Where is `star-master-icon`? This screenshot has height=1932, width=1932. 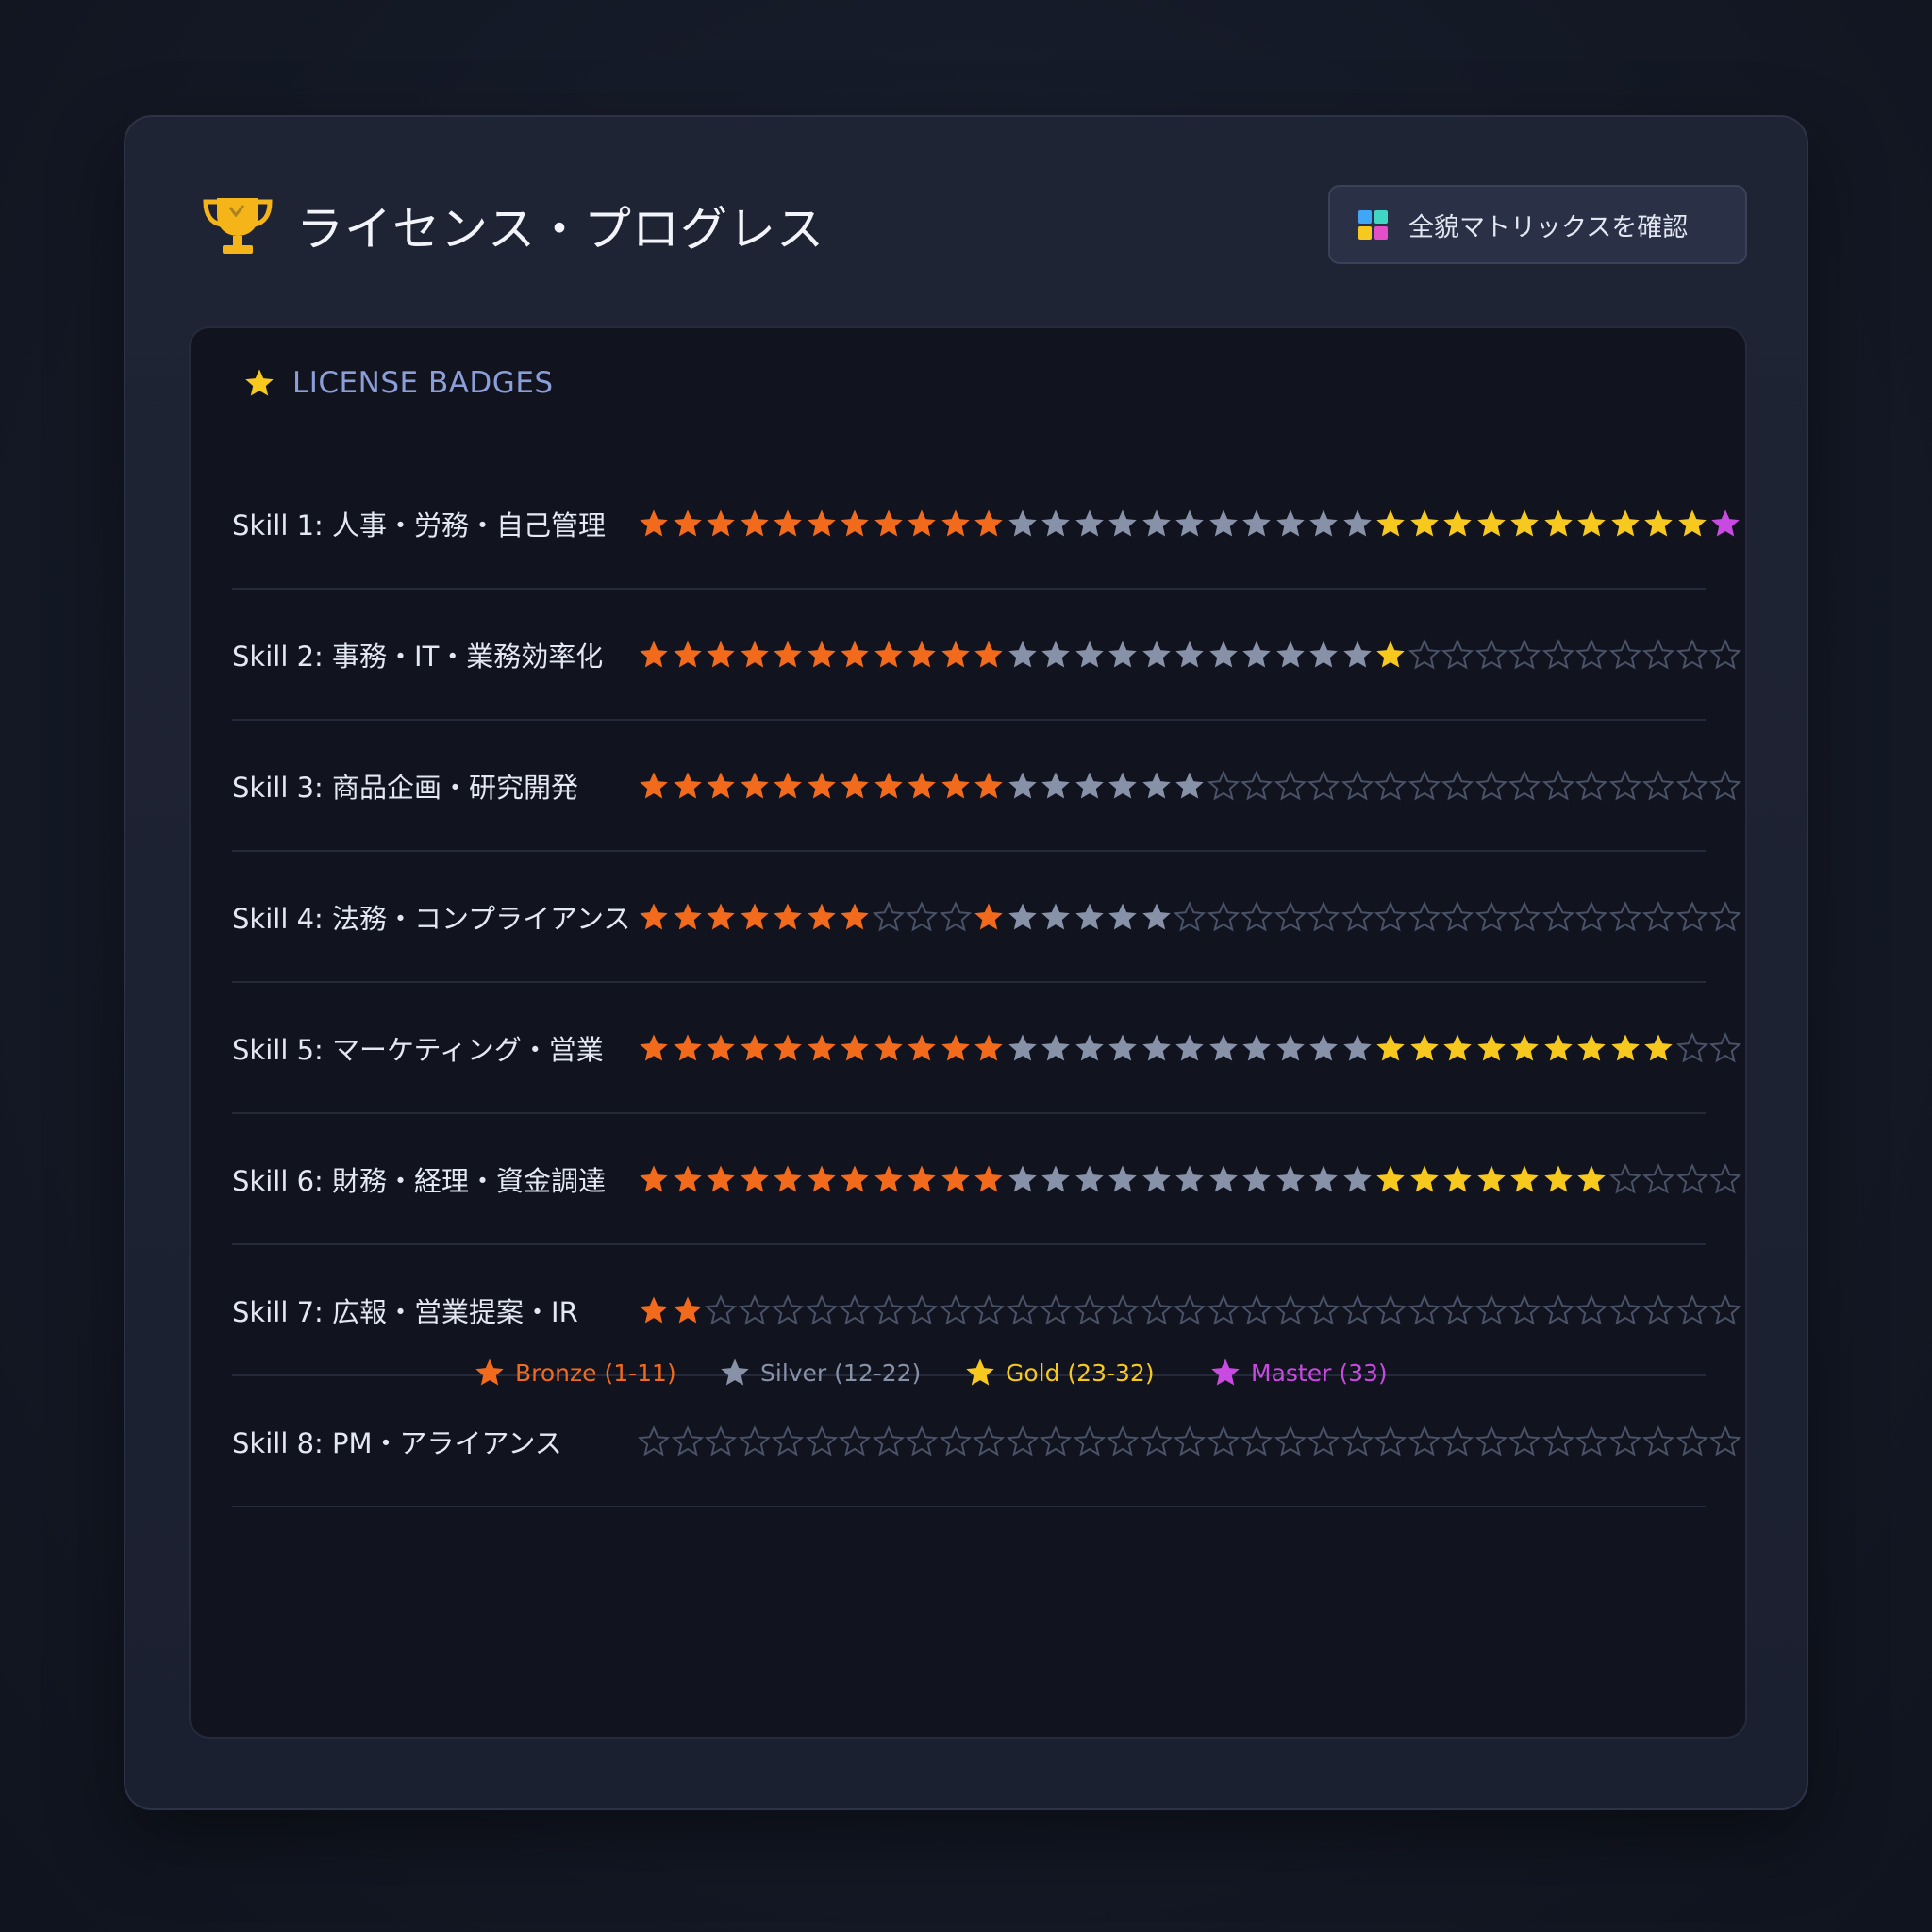 star-master-icon is located at coordinates (1726, 523).